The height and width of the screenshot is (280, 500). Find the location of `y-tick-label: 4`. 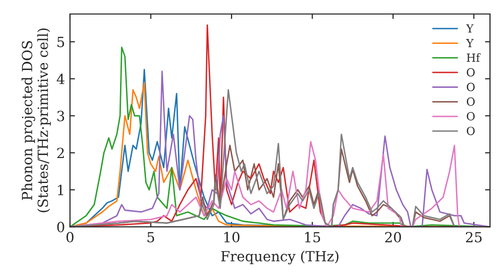

y-tick-label: 4 is located at coordinates (60, 79).